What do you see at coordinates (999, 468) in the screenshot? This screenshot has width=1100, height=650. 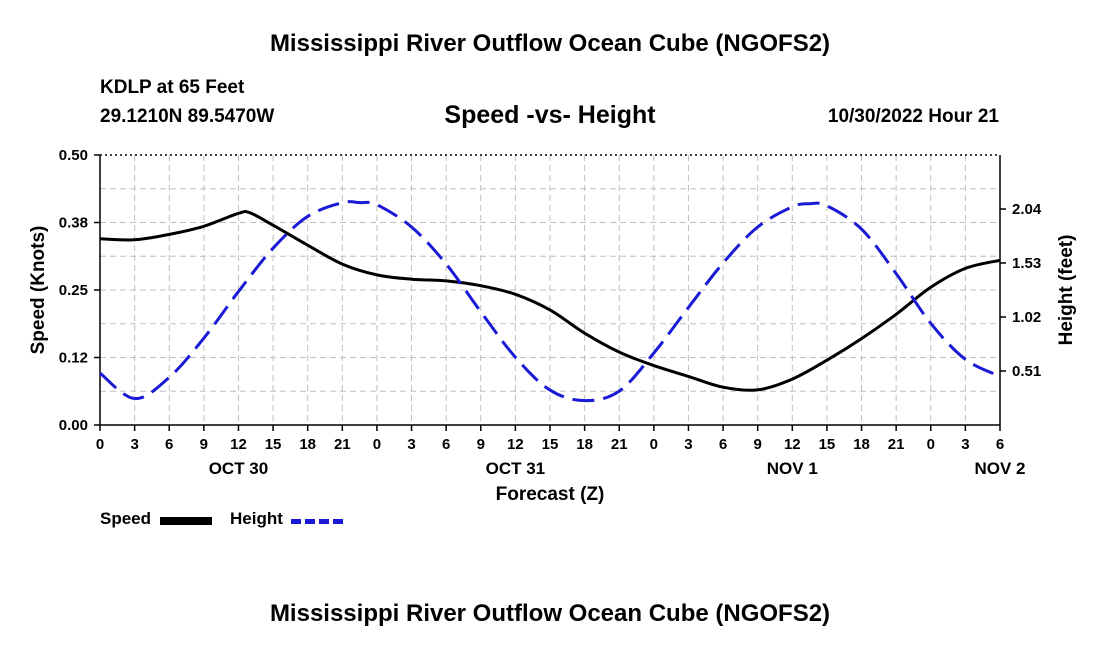 I see `date-label: NOV 2` at bounding box center [999, 468].